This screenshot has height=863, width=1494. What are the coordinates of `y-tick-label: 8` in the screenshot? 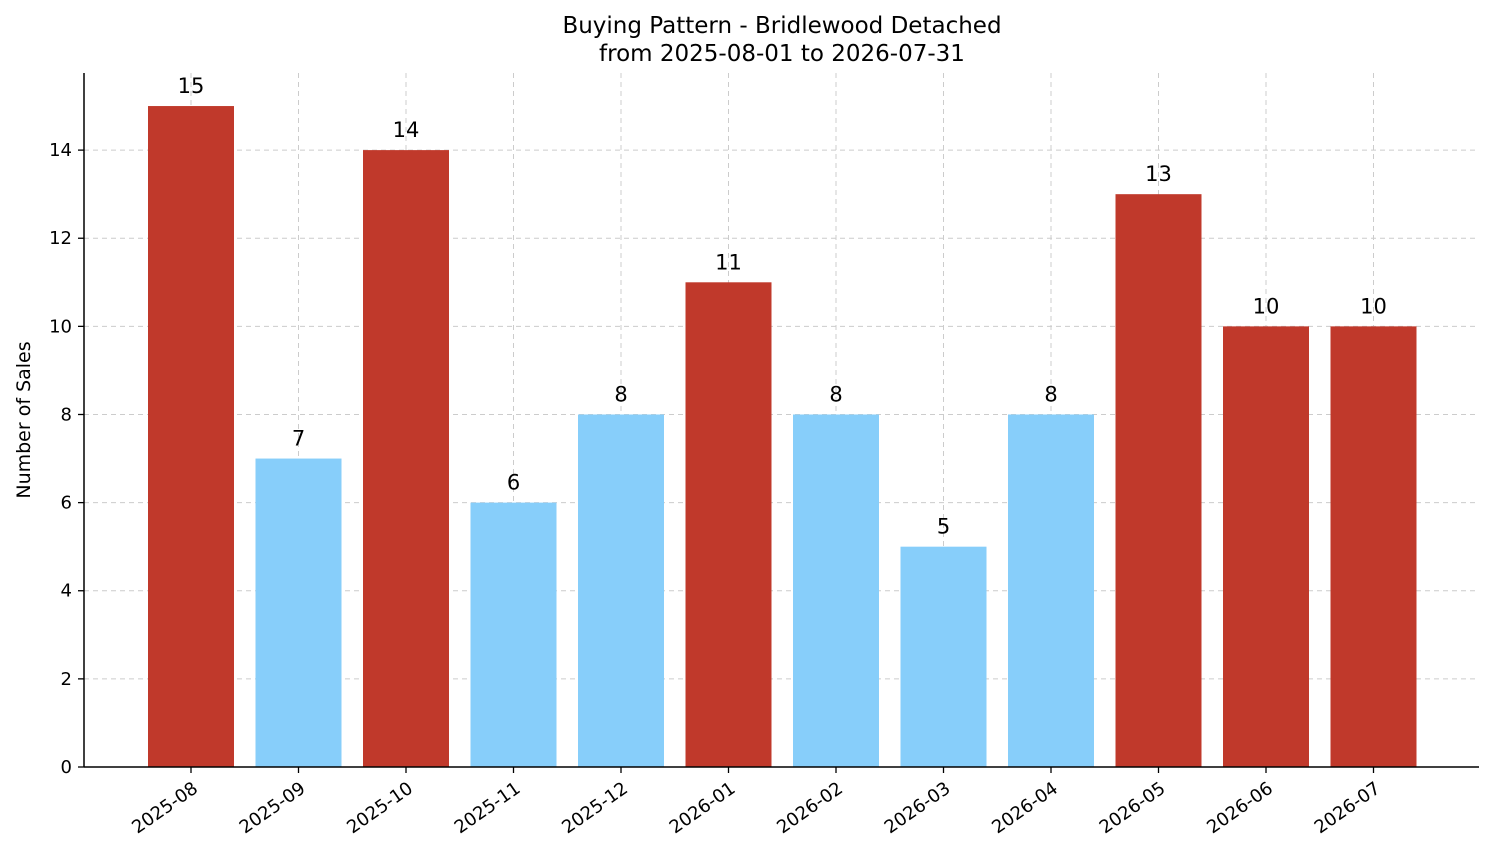 It's located at (66, 414).